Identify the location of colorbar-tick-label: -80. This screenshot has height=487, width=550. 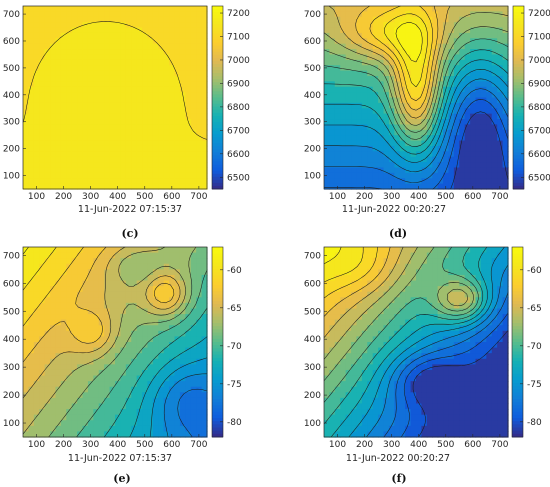
(234, 423).